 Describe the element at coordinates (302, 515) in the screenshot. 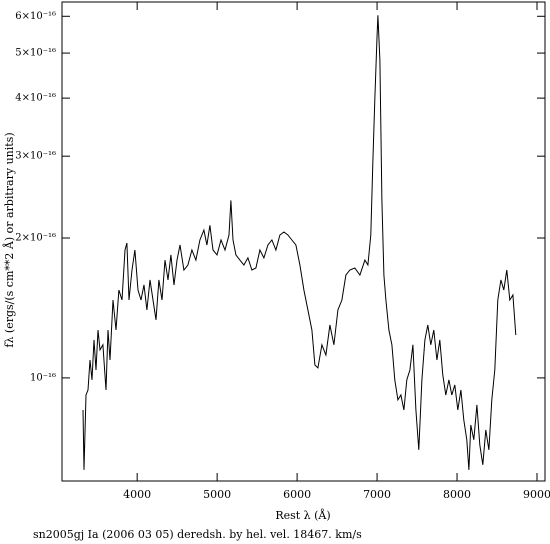

I see `x-axis-label: Rest λ (Å)` at that location.